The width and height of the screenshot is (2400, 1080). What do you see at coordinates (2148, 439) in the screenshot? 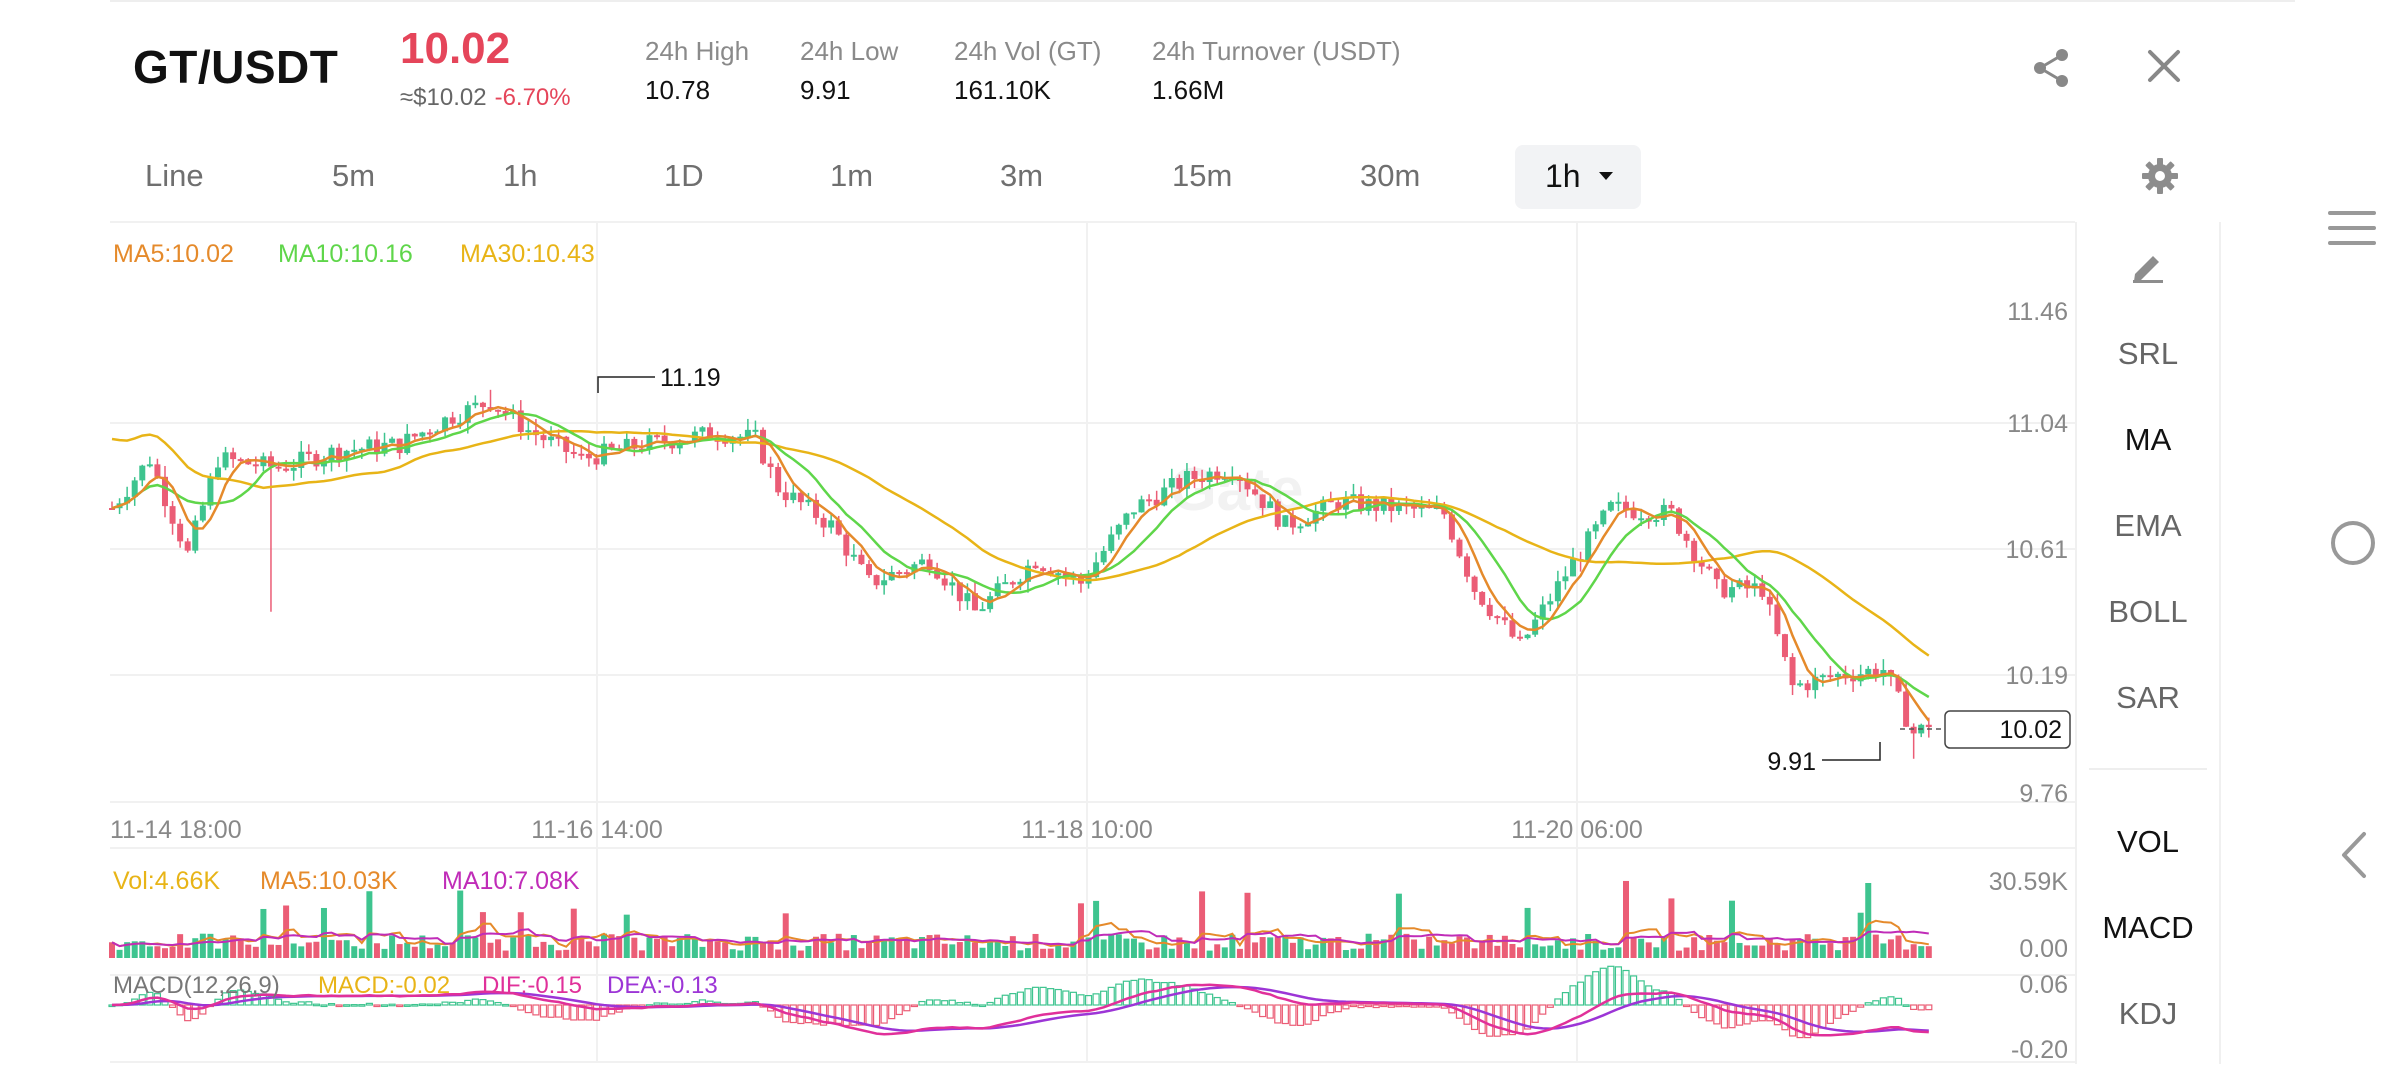
I see `indicator-ma: MA` at bounding box center [2148, 439].